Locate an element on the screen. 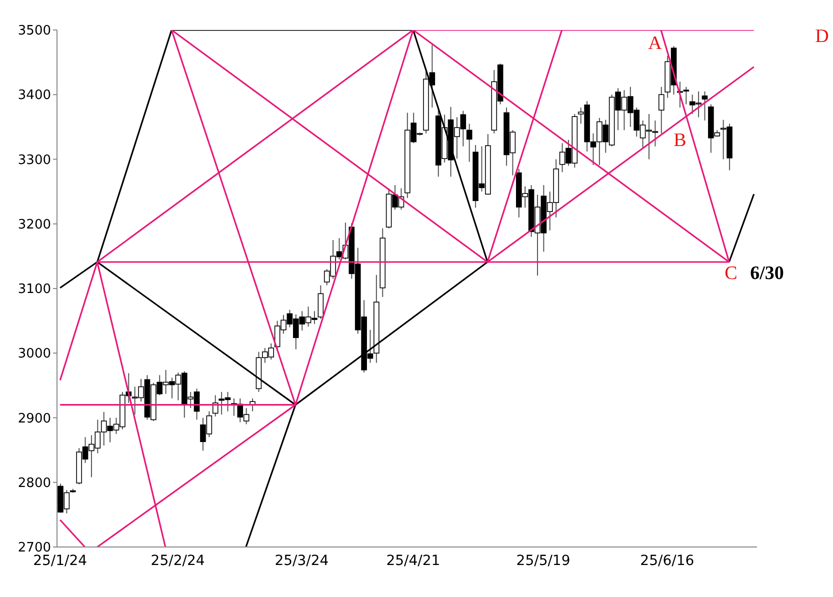  x-tick-label: 25/6/16 is located at coordinates (667, 560).